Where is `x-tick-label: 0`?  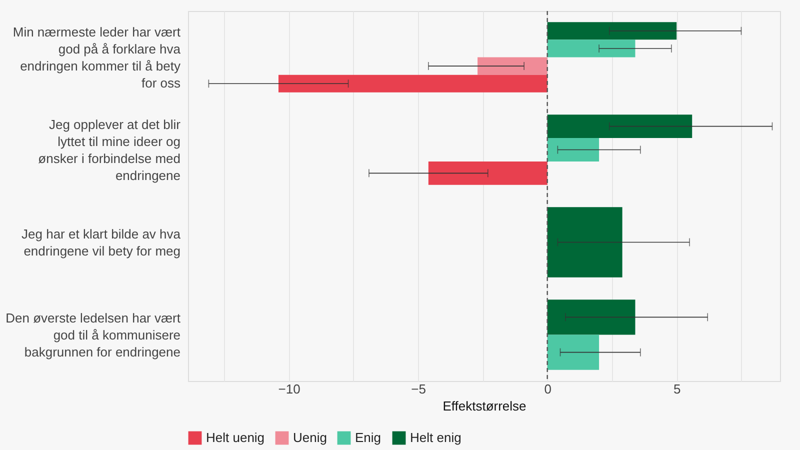
x-tick-label: 0 is located at coordinates (548, 389).